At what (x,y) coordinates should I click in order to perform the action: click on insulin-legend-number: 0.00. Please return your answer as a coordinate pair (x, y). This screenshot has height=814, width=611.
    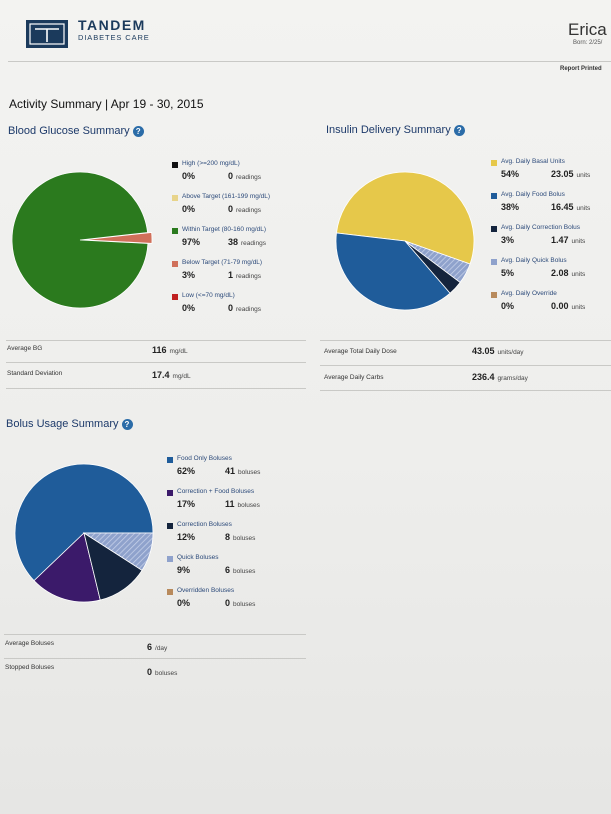
    Looking at the image, I should click on (560, 306).